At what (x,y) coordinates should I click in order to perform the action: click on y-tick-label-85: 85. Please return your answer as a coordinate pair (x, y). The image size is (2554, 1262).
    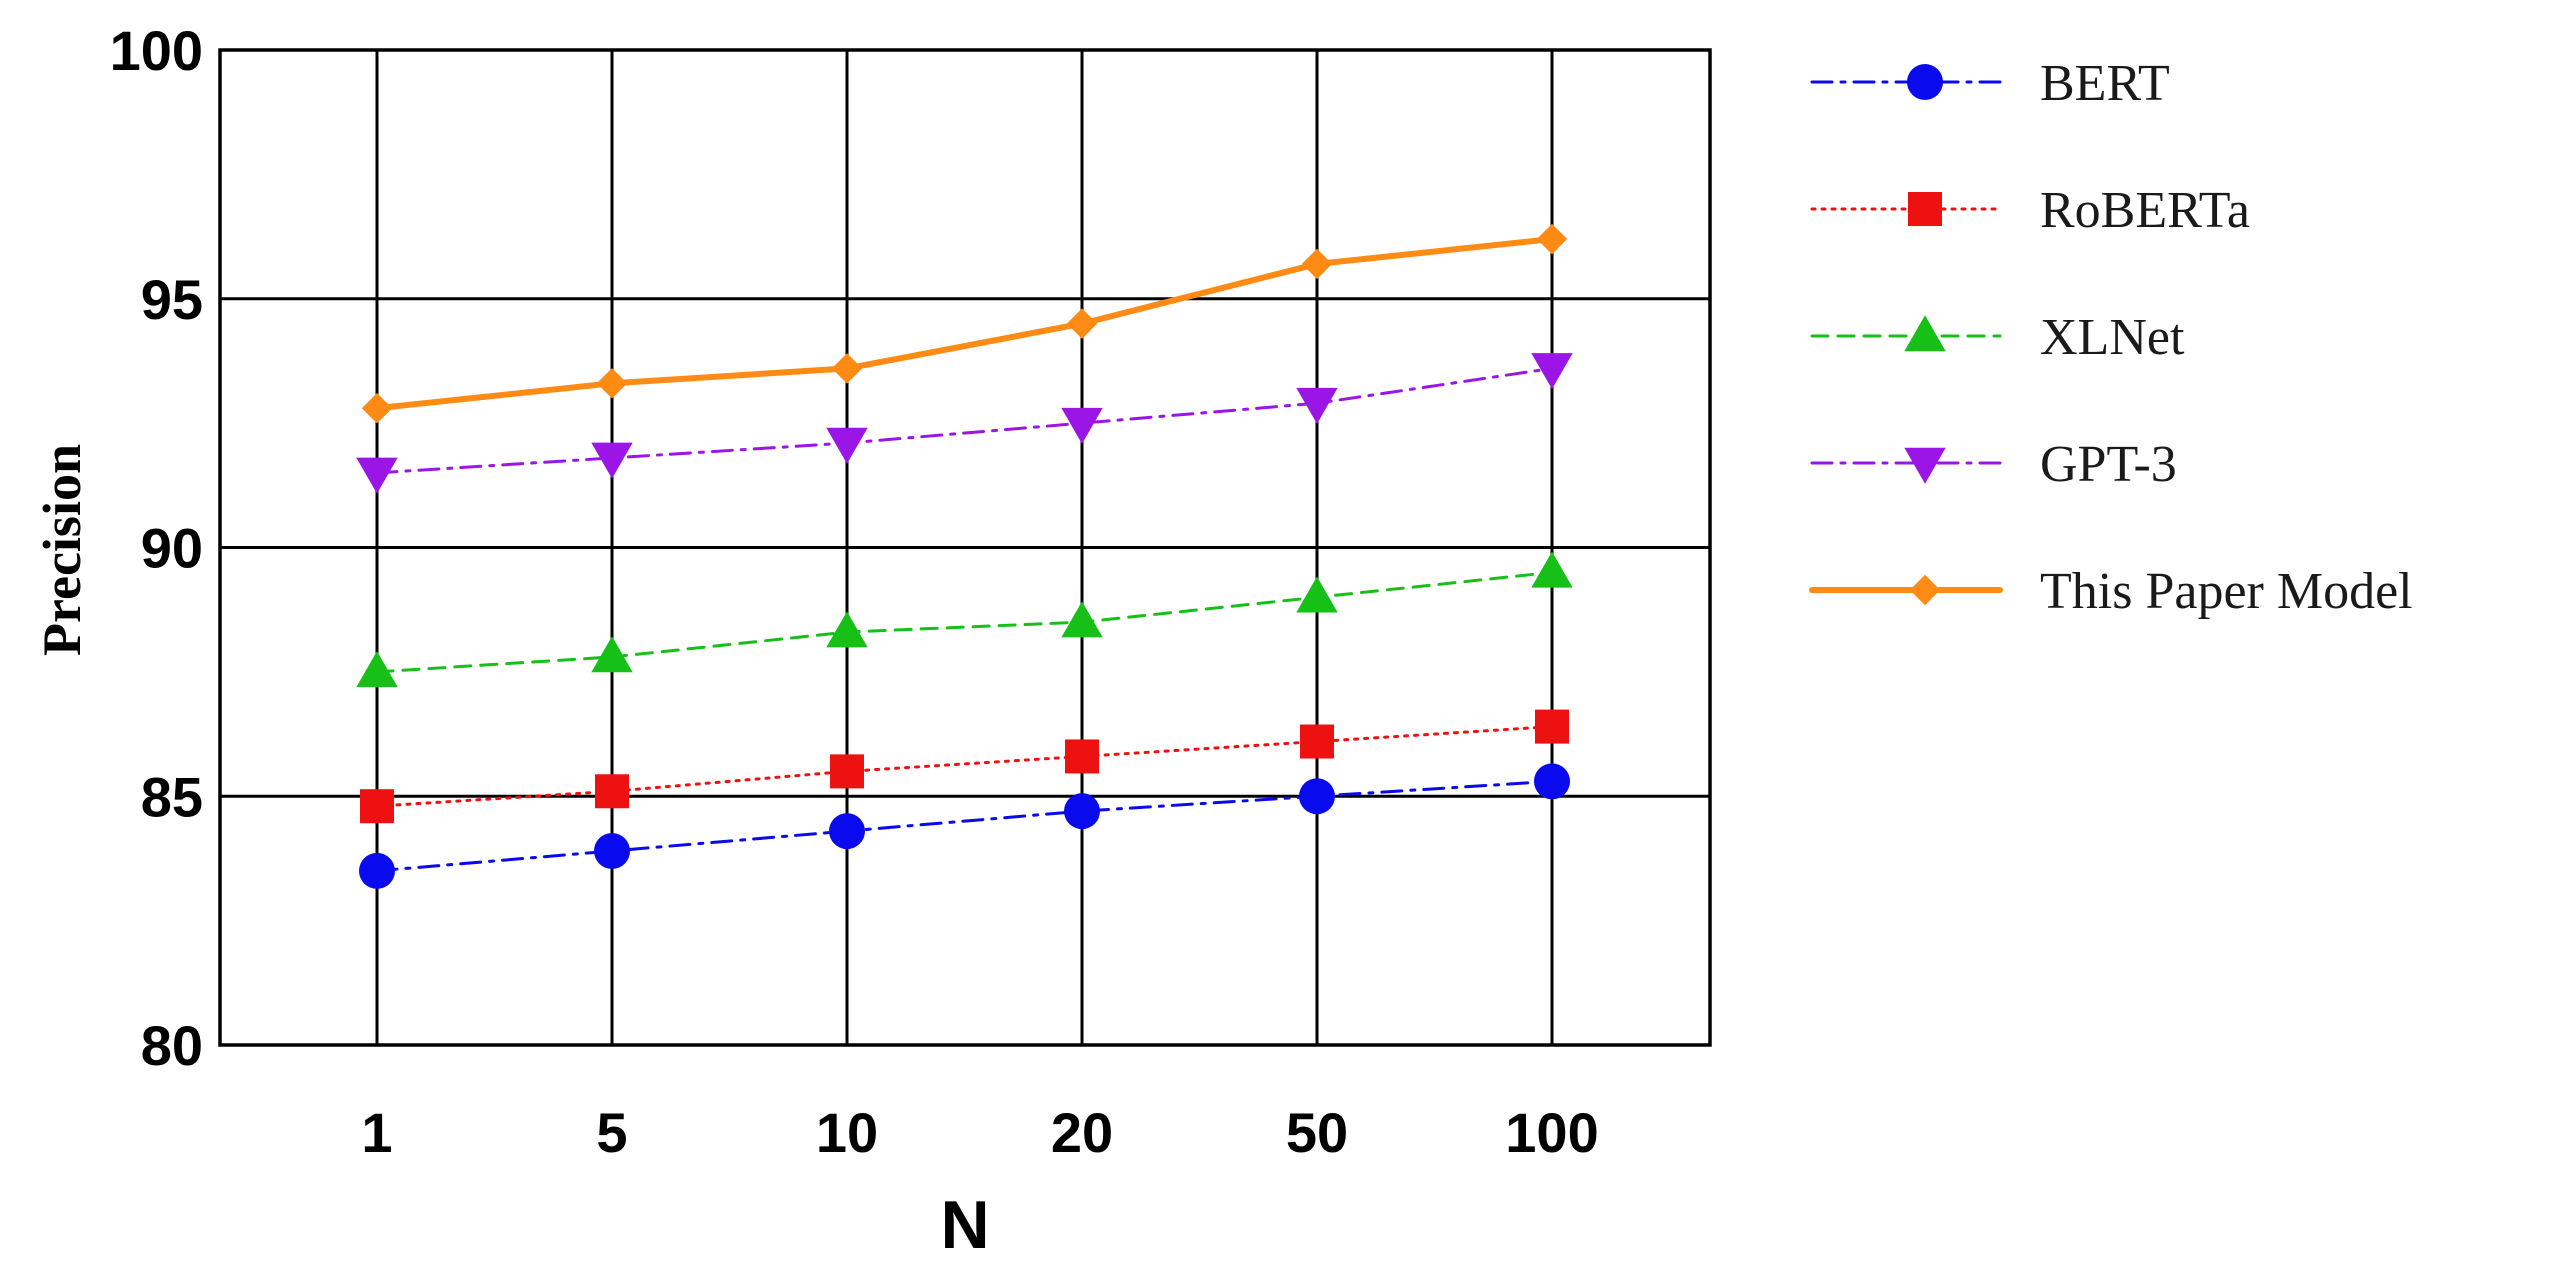
    Looking at the image, I should click on (172, 796).